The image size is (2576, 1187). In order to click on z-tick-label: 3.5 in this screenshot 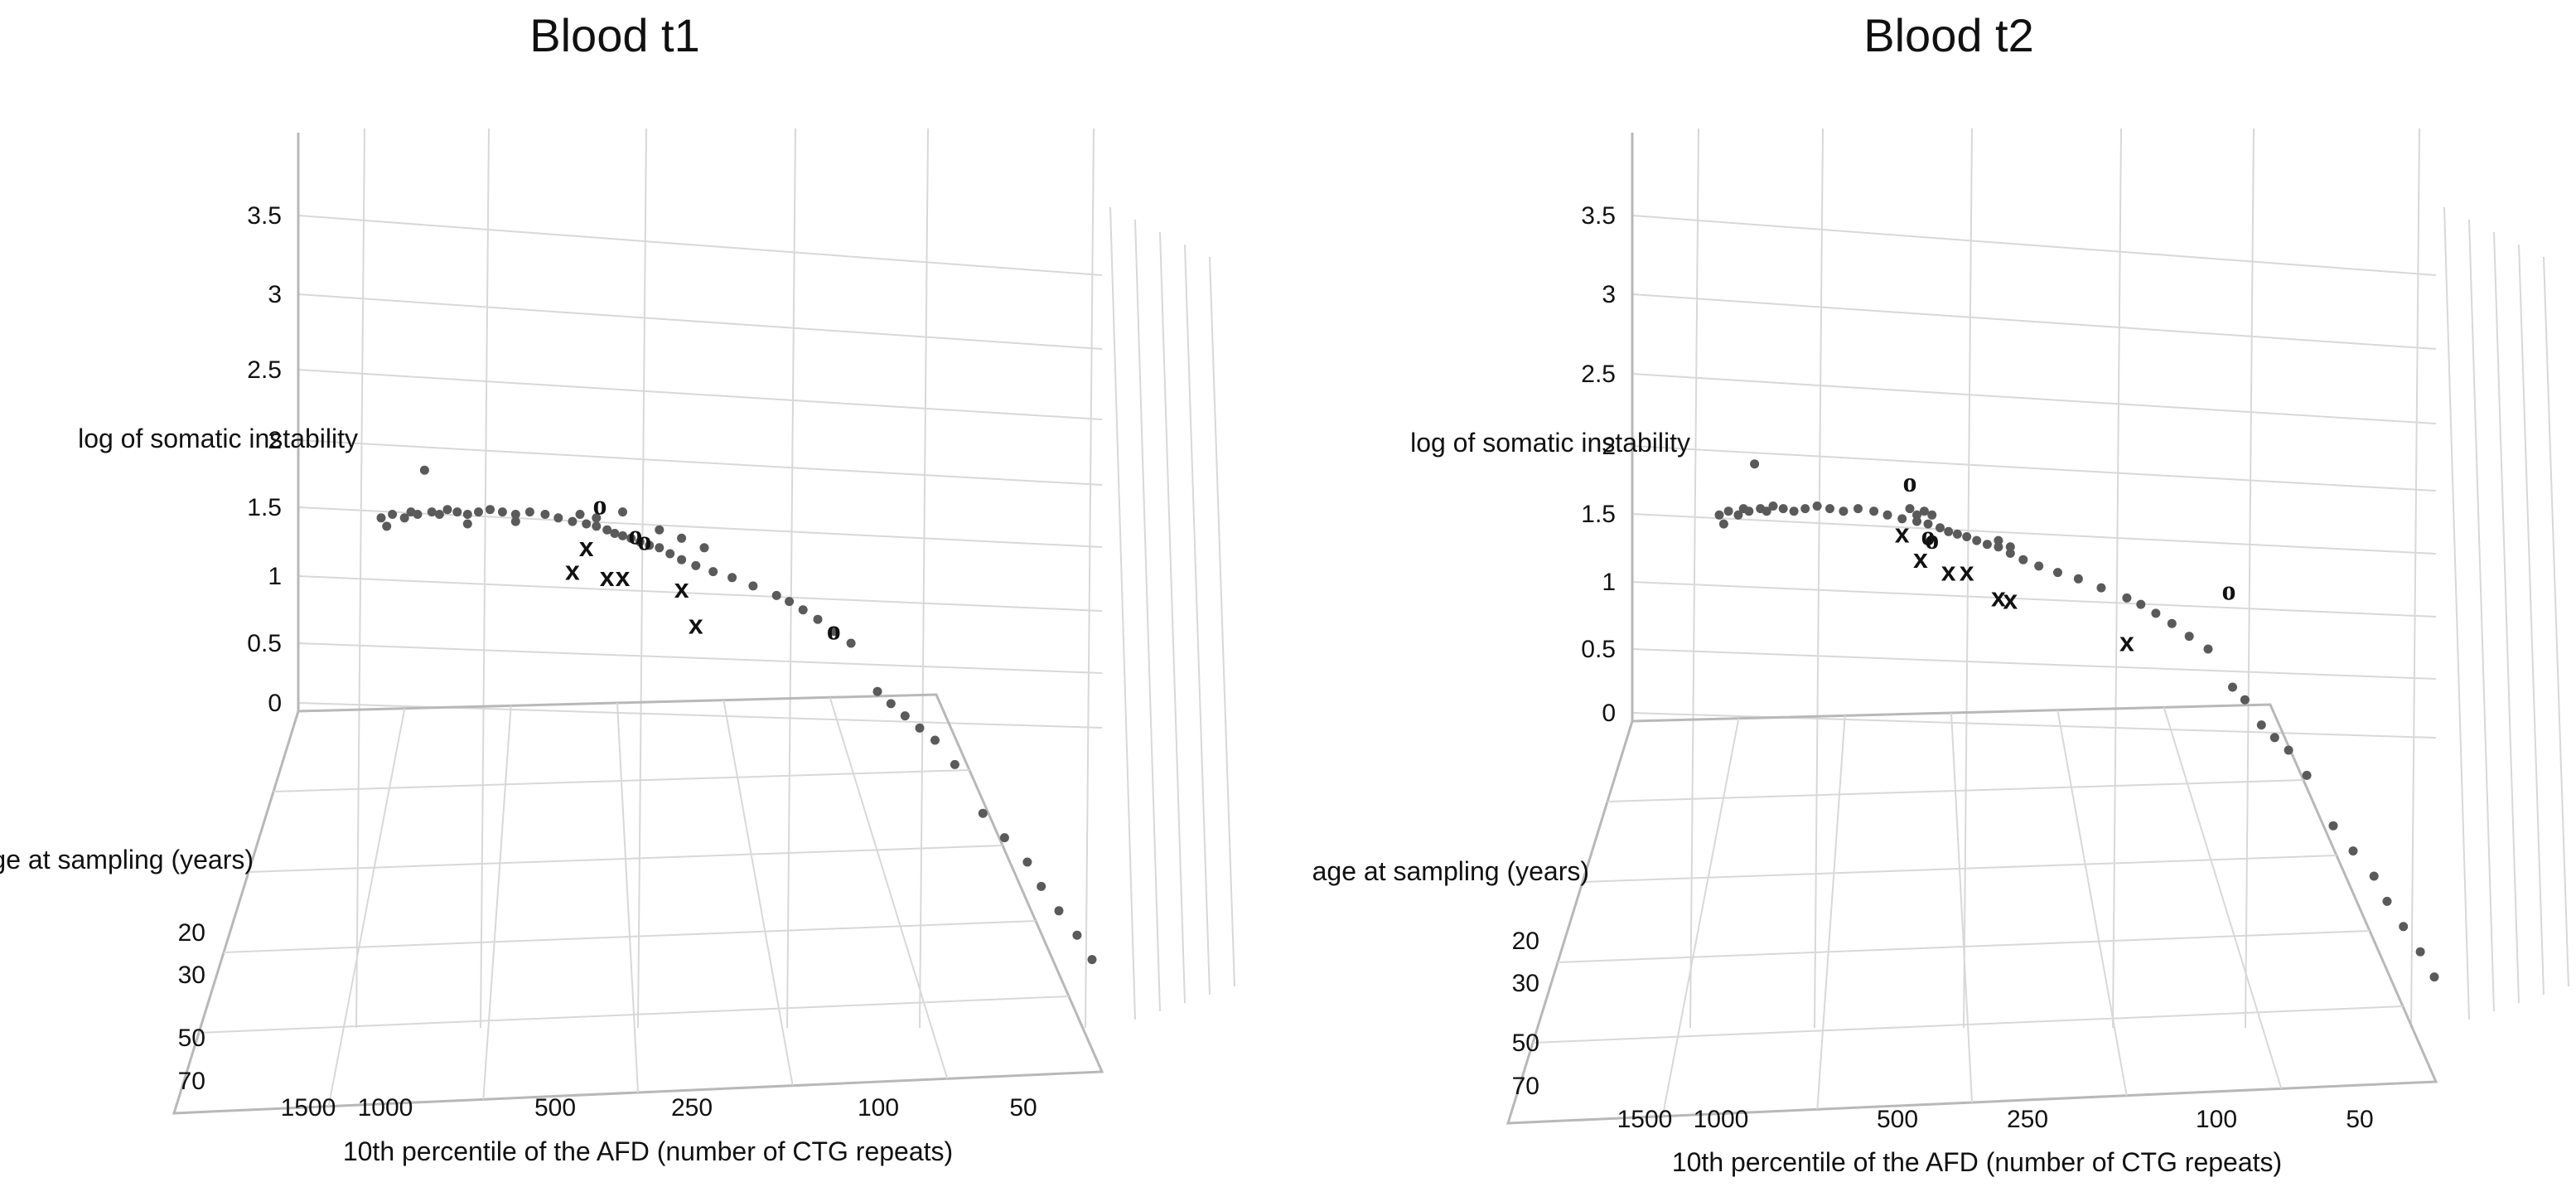, I will do `click(264, 216)`.